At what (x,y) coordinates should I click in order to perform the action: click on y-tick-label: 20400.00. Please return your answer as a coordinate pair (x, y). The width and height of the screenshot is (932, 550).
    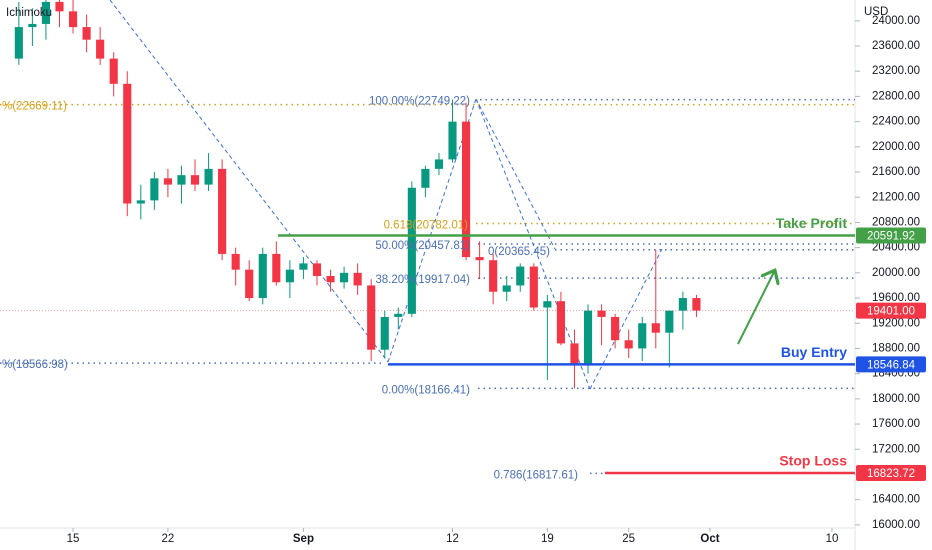
    Looking at the image, I should click on (896, 248).